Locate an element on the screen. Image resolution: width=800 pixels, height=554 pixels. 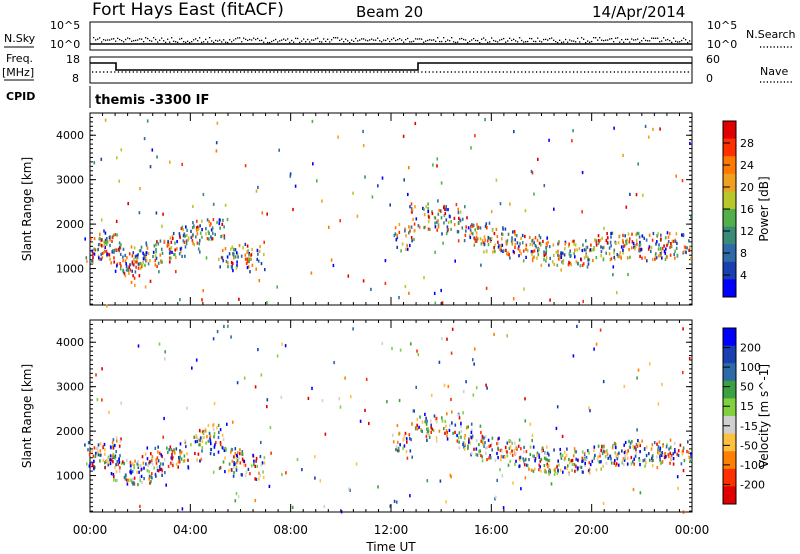
power-ylabel: Slant Range [km] is located at coordinates (27, 209).